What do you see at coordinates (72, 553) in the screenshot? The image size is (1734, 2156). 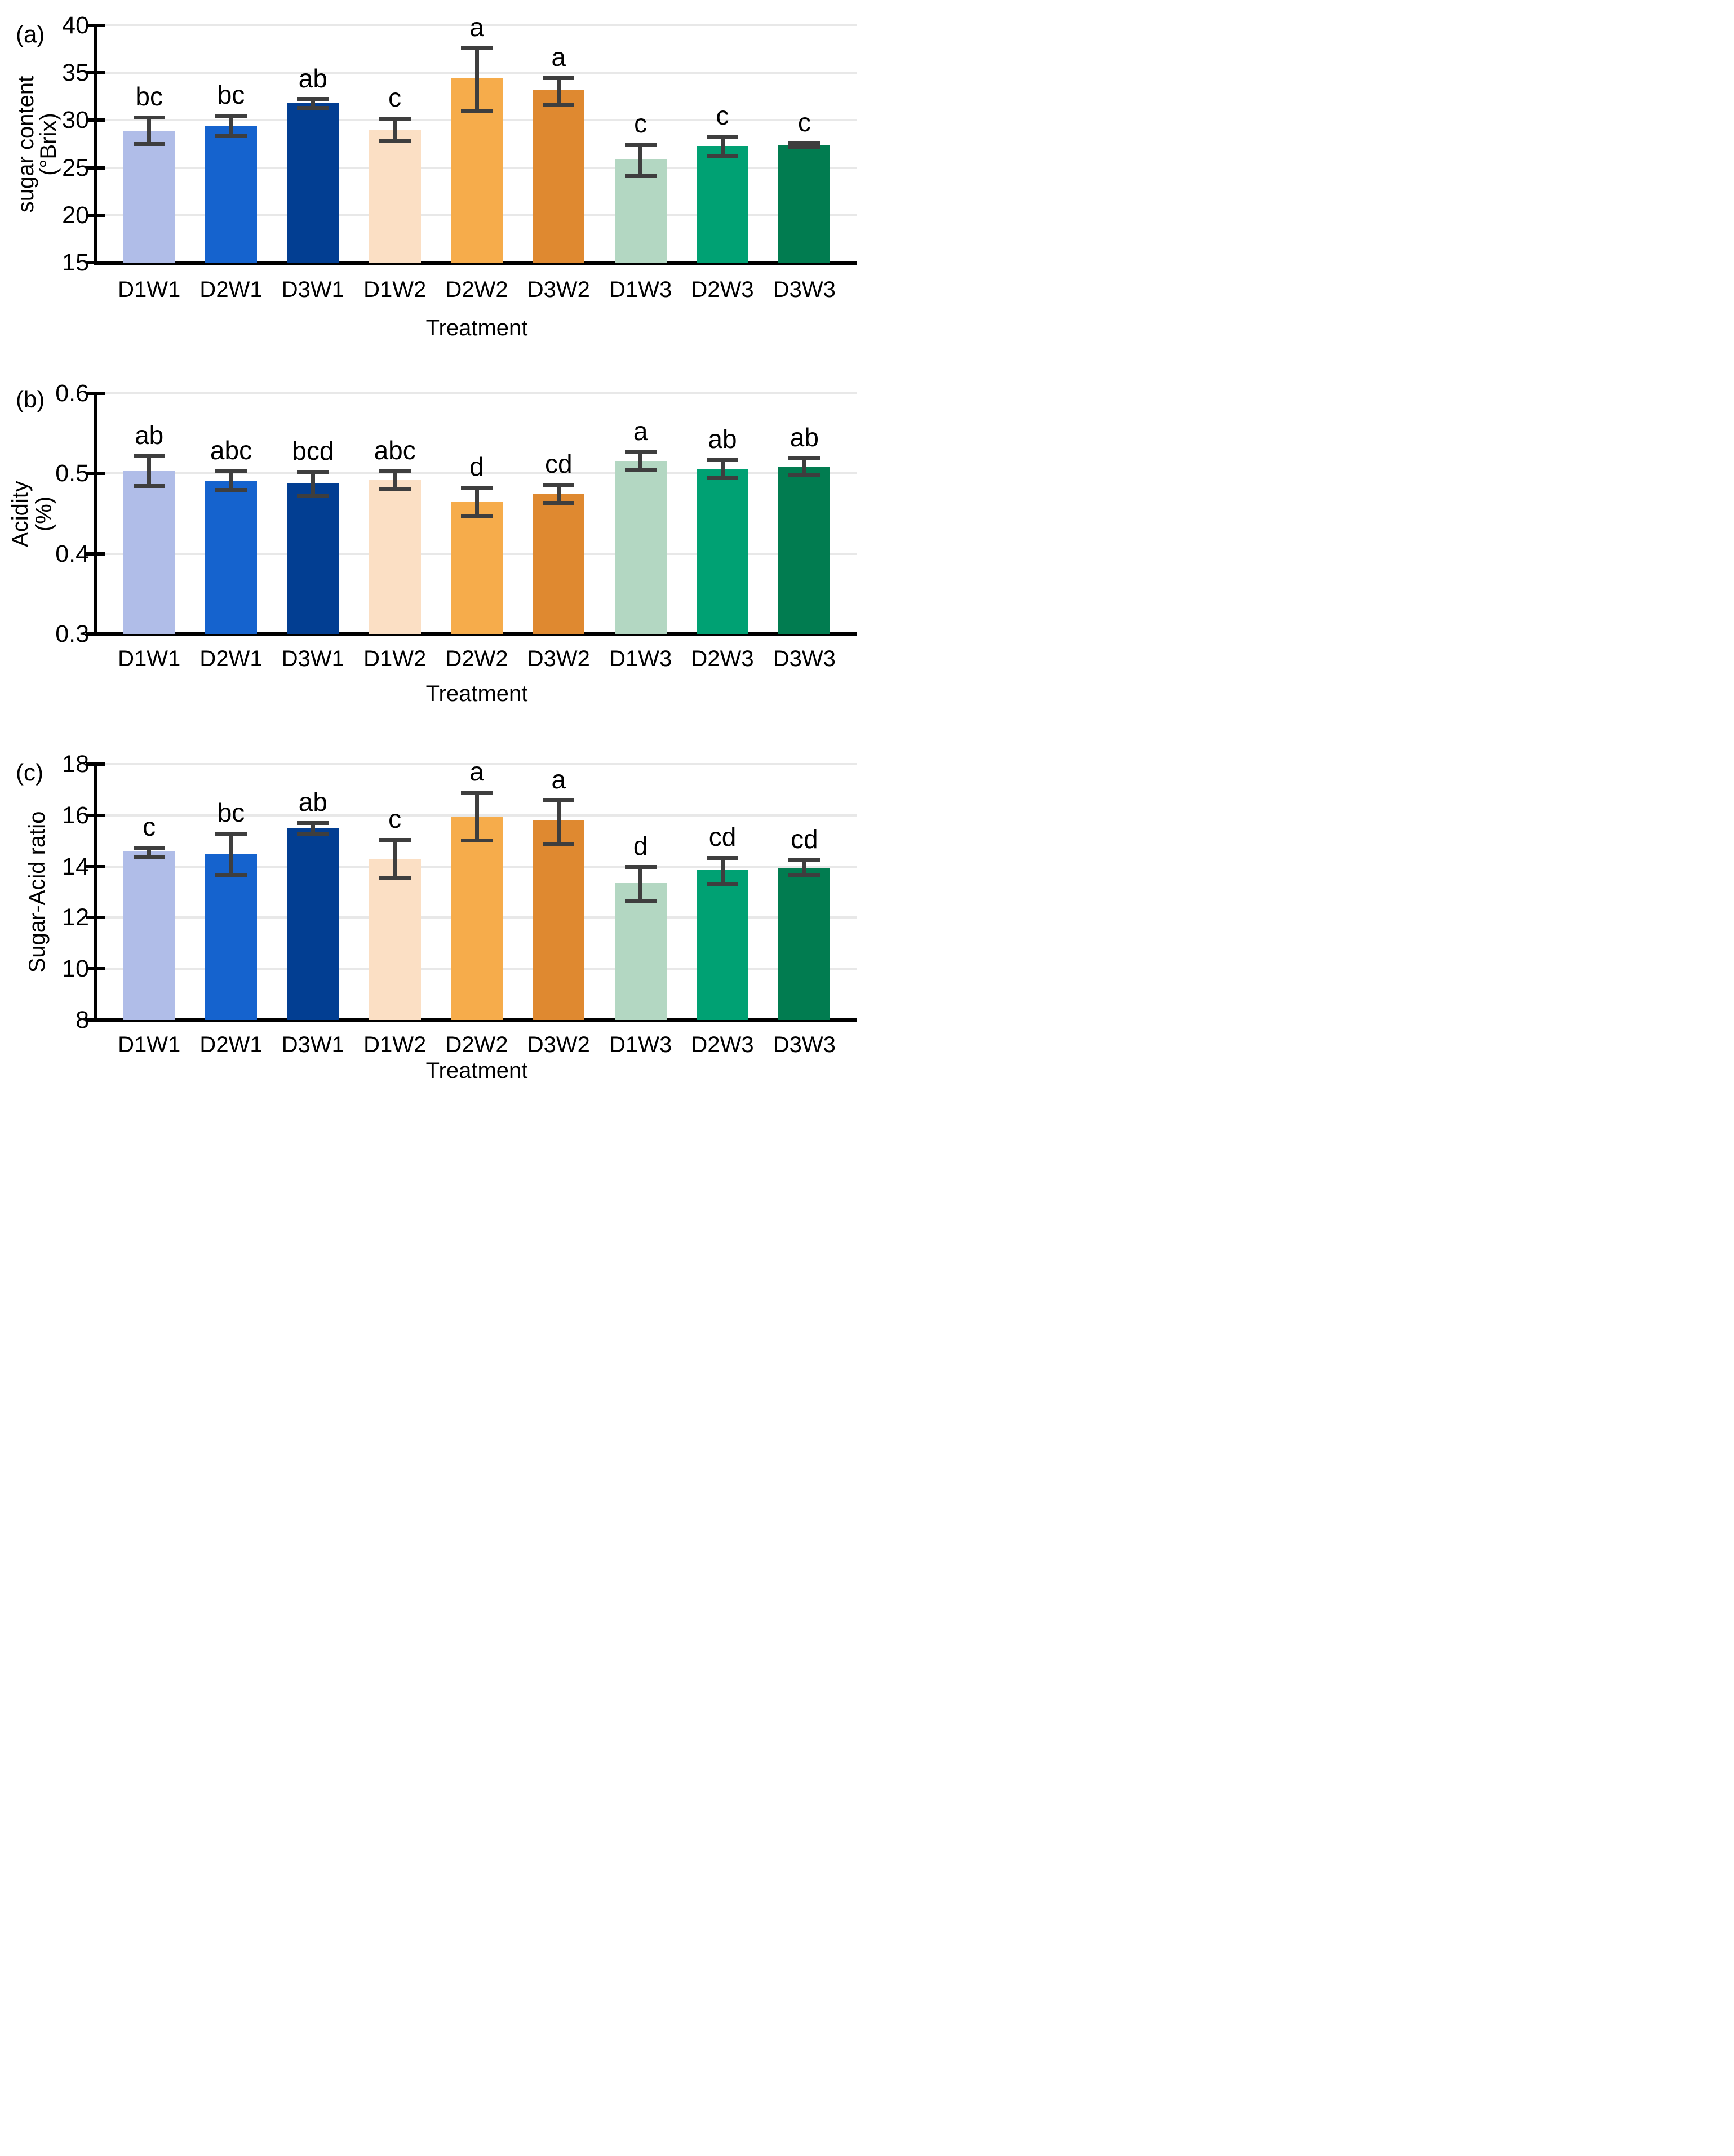 I see `y-tick-label: 0.4` at bounding box center [72, 553].